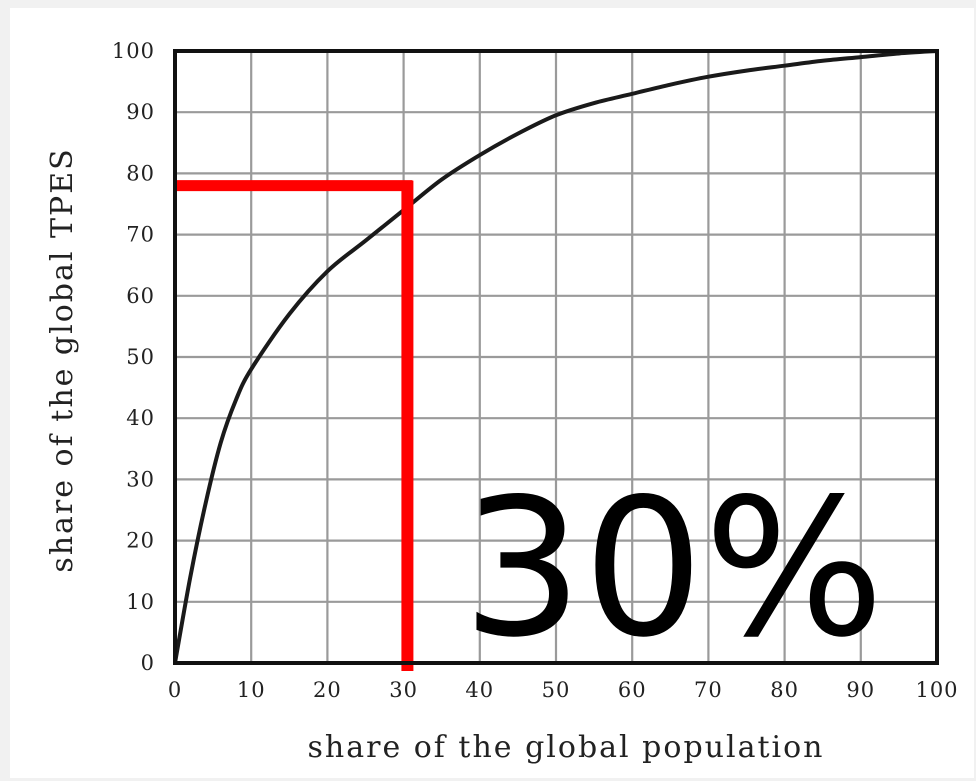  Describe the element at coordinates (148, 663) in the screenshot. I see `y-tick-label: 0` at that location.